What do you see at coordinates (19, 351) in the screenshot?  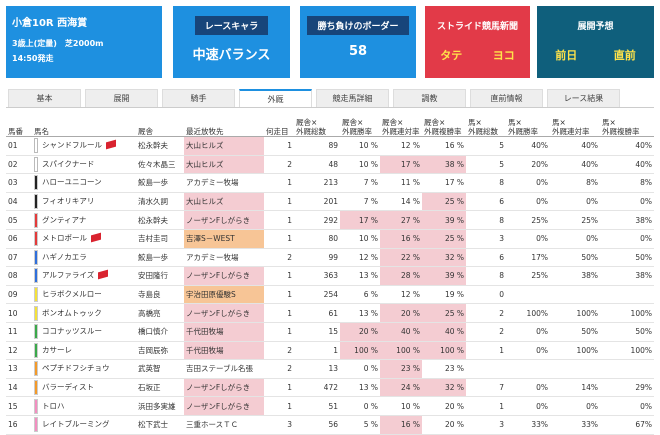 I see `table-cell: 12` at bounding box center [19, 351].